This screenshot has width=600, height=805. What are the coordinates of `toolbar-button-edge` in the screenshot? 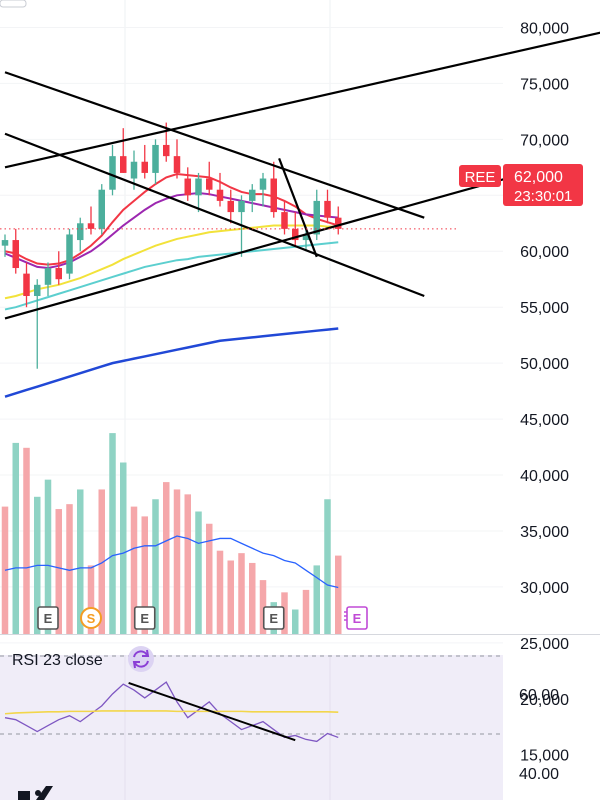 It's located at (13, 4).